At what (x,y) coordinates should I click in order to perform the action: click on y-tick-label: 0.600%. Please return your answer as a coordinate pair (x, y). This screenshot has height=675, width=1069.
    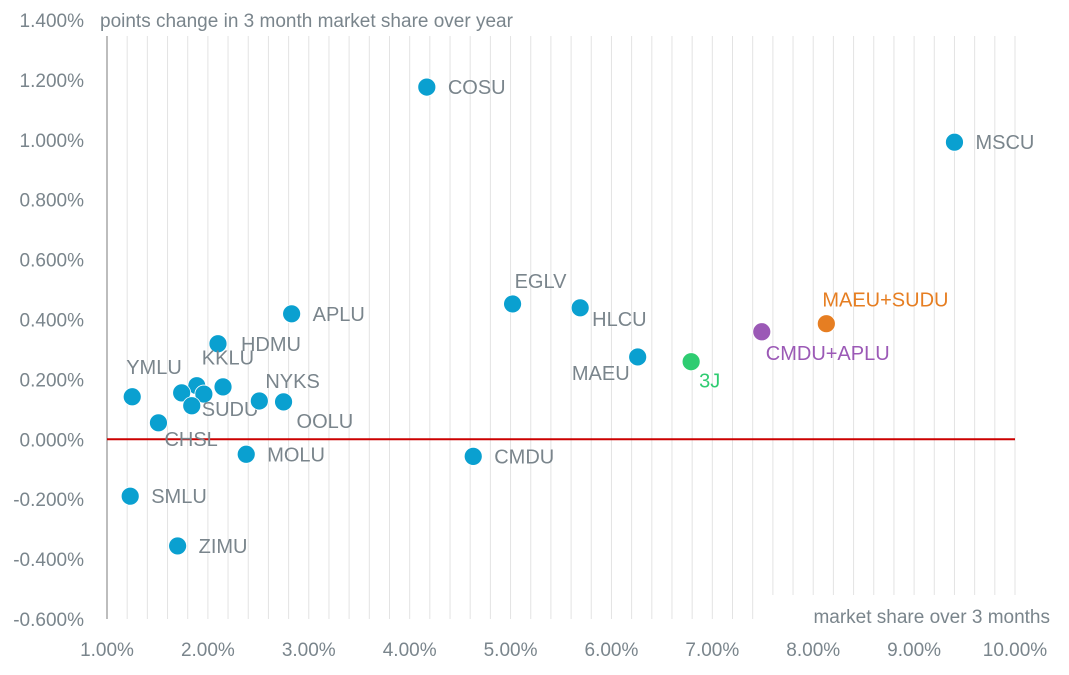
    Looking at the image, I should click on (52, 261).